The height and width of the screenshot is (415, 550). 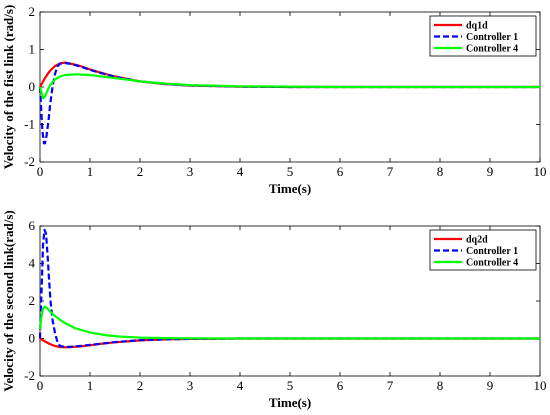 What do you see at coordinates (8, 301) in the screenshot?
I see `y-axis-label-2: Velocity of the second link(rad/s)` at bounding box center [8, 301].